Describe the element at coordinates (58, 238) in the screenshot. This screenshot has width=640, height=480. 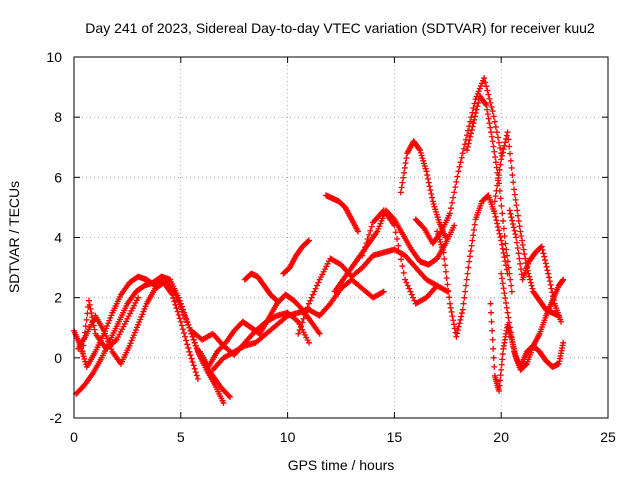
I see `y-tick-label: 4` at that location.